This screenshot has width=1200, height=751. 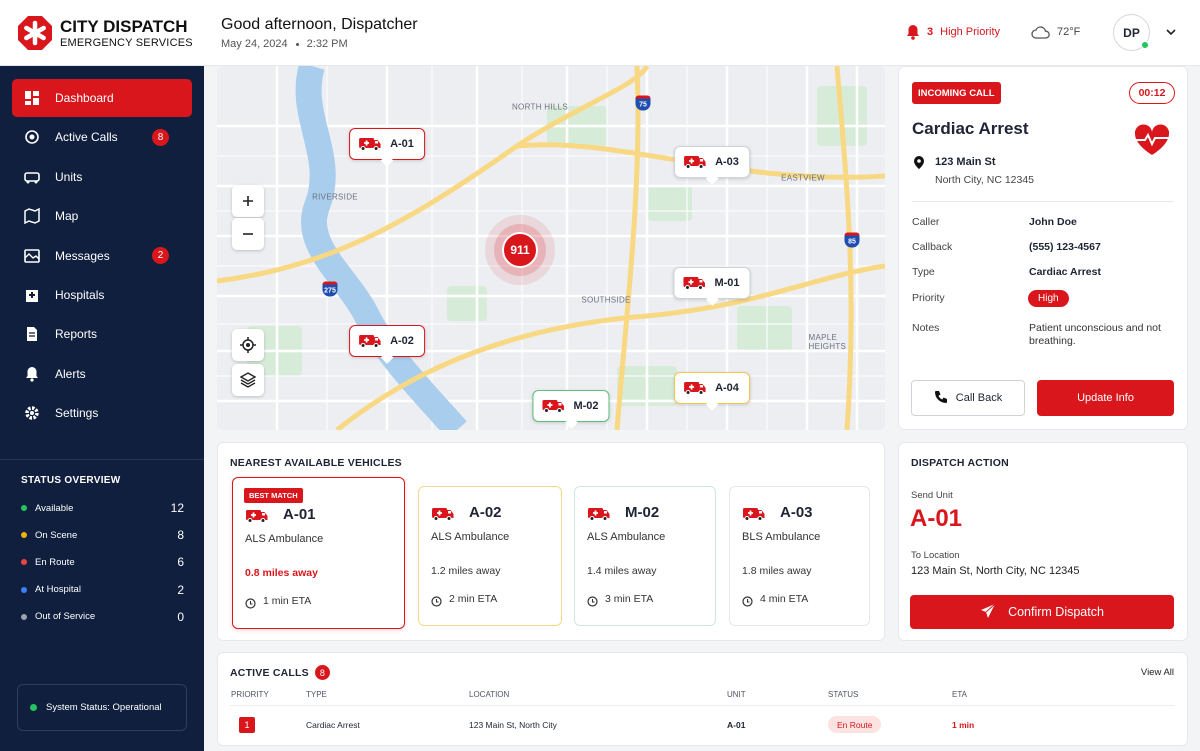 What do you see at coordinates (333, 725) in the screenshot?
I see `call-type: Cardiac Arrest` at bounding box center [333, 725].